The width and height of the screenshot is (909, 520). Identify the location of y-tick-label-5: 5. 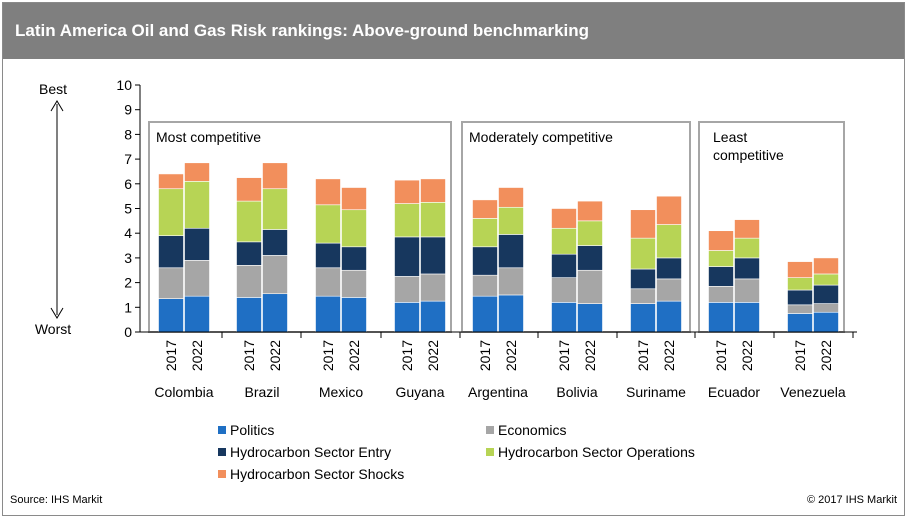
(128, 209).